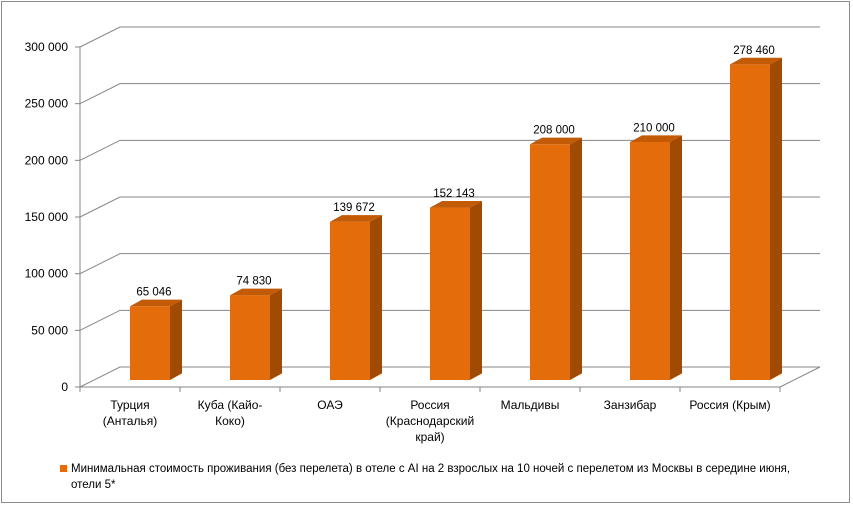 The width and height of the screenshot is (853, 506). I want to click on y-tick-label: 150 000, so click(47, 217).